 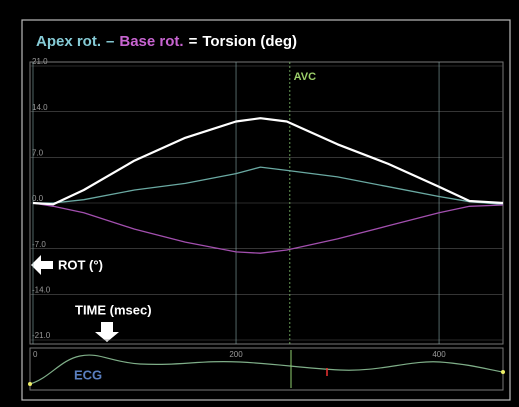 I want to click on title-part: Apex rot., so click(x=68, y=41).